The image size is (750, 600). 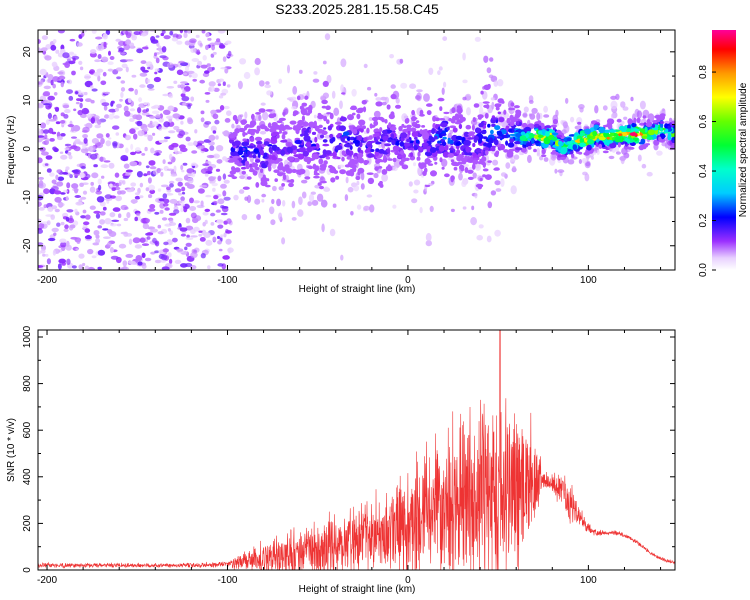 I want to click on y-tick-label: 10, so click(x=27, y=100).